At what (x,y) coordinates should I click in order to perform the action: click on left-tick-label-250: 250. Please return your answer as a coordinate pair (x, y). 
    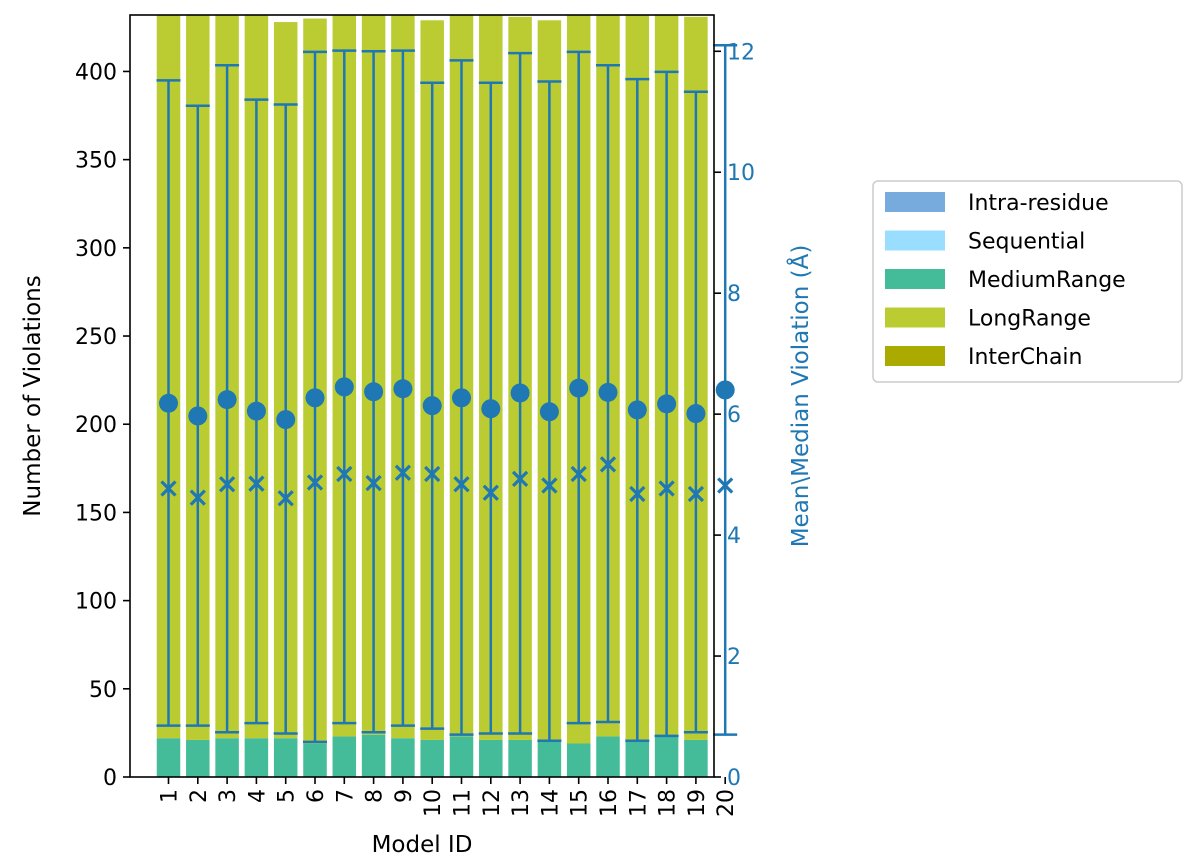
    Looking at the image, I should click on (96, 337).